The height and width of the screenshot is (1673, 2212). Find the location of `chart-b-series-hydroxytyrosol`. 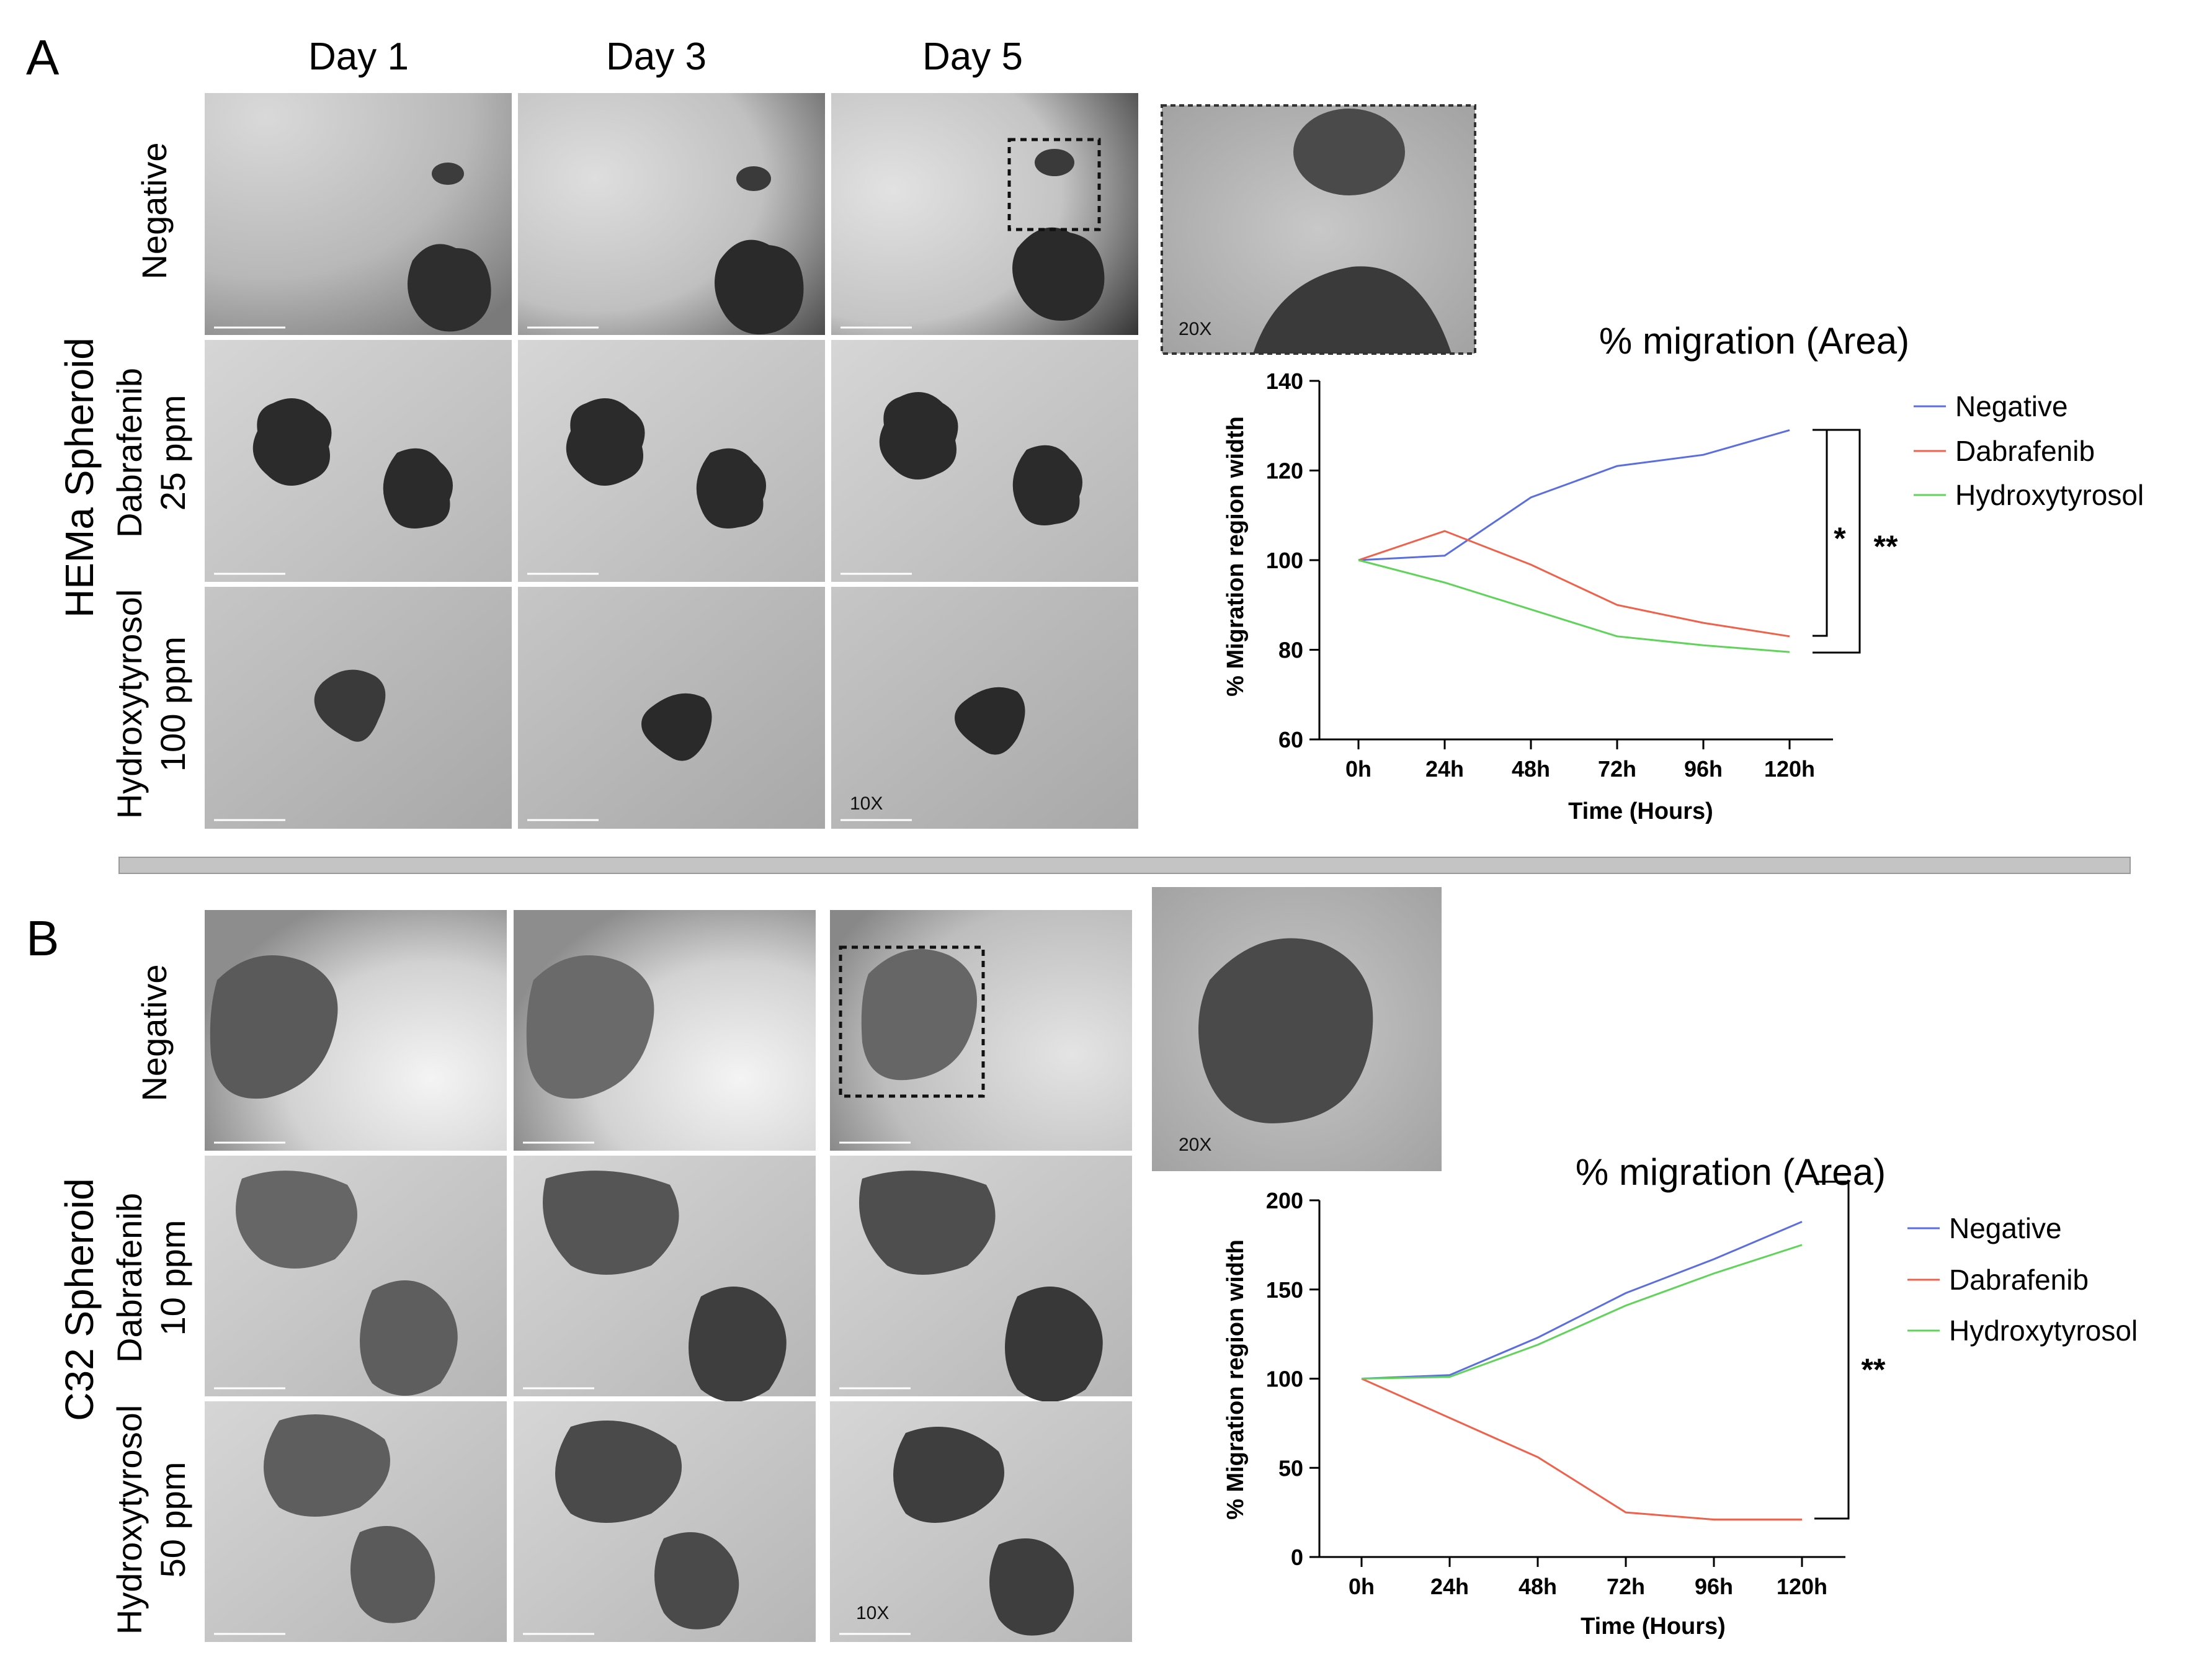

chart-b-series-hydroxytyrosol is located at coordinates (1582, 1312).